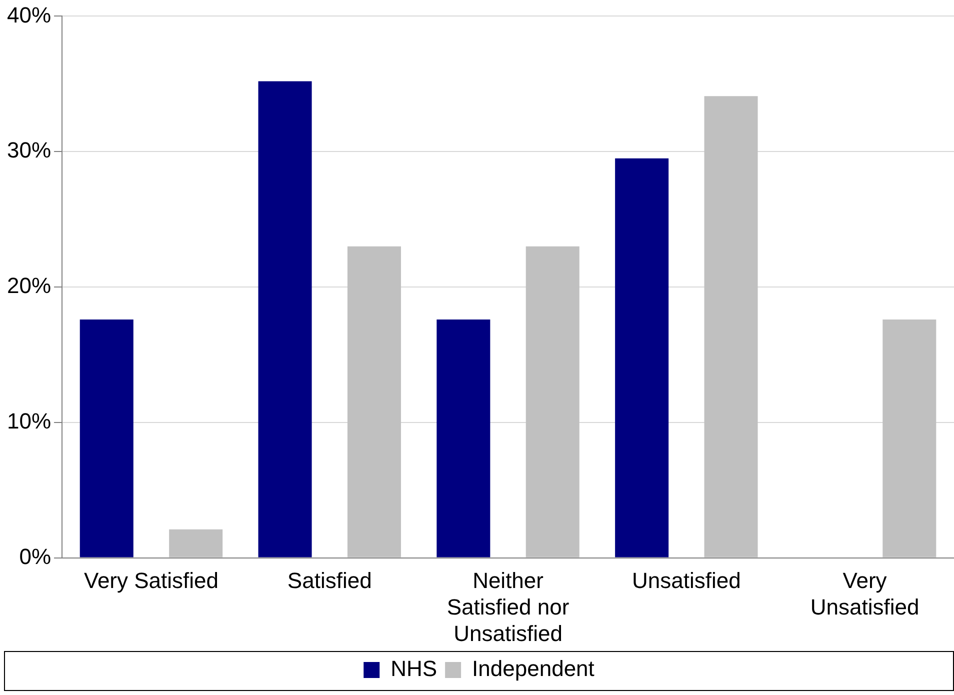 This screenshot has width=954, height=695. I want to click on x-tick-label: Very Unsatisfied, so click(865, 594).